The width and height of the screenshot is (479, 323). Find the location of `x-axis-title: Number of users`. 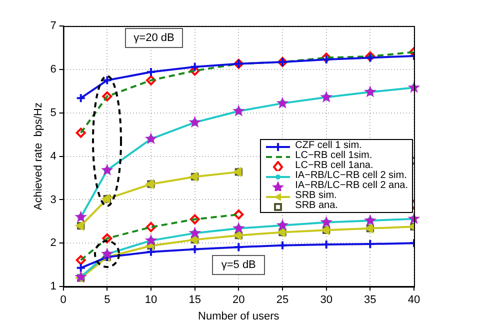

x-axis-title: Number of users is located at coordinates (239, 316).